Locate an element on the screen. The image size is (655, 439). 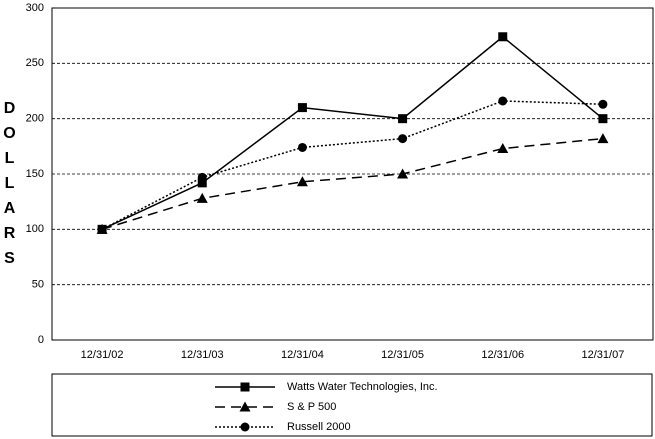
legend-label: S & P 500 is located at coordinates (311, 407).